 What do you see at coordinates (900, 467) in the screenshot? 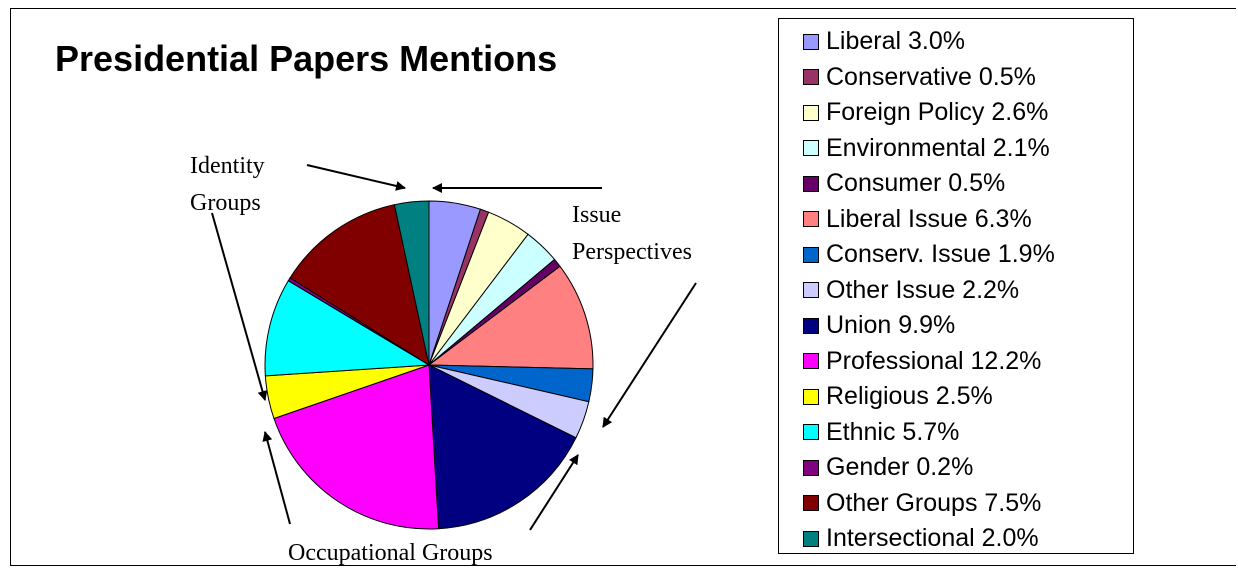
I see `legend-label: Gender 0.2%` at bounding box center [900, 467].